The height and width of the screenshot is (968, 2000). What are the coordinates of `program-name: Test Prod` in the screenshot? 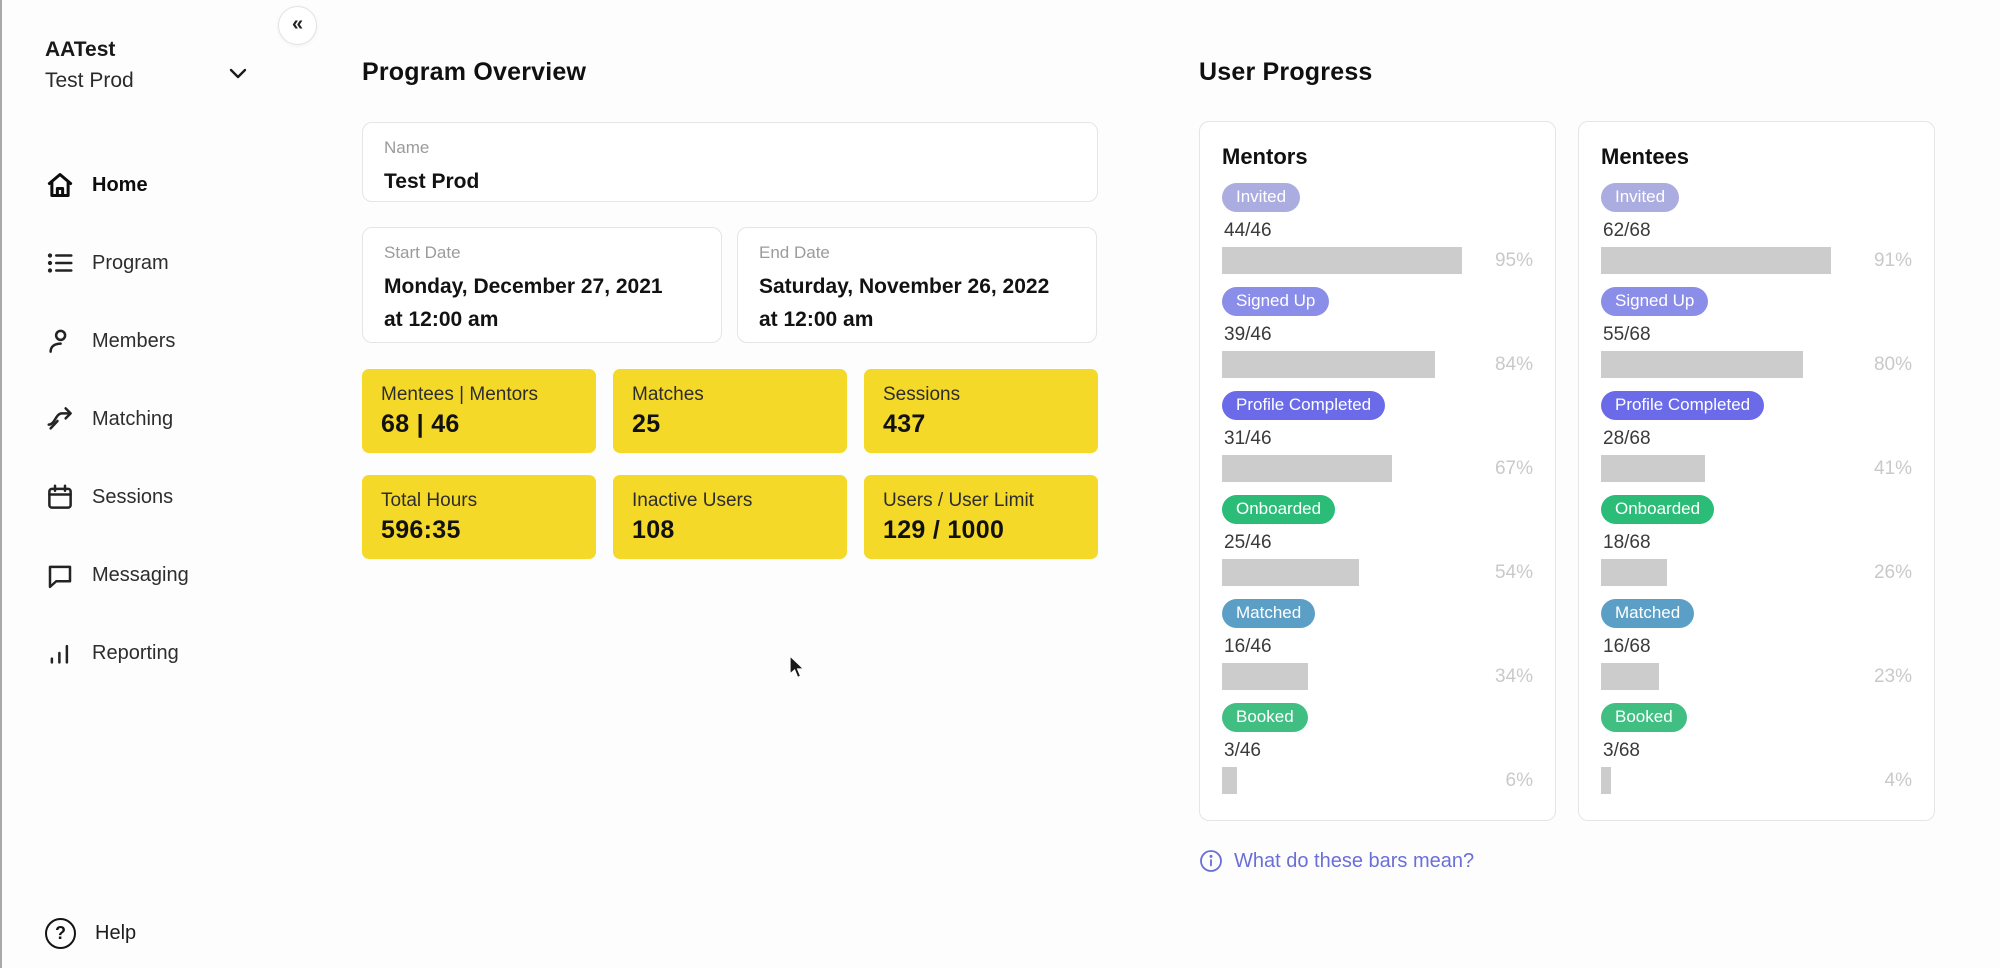 It's located at (89, 80).